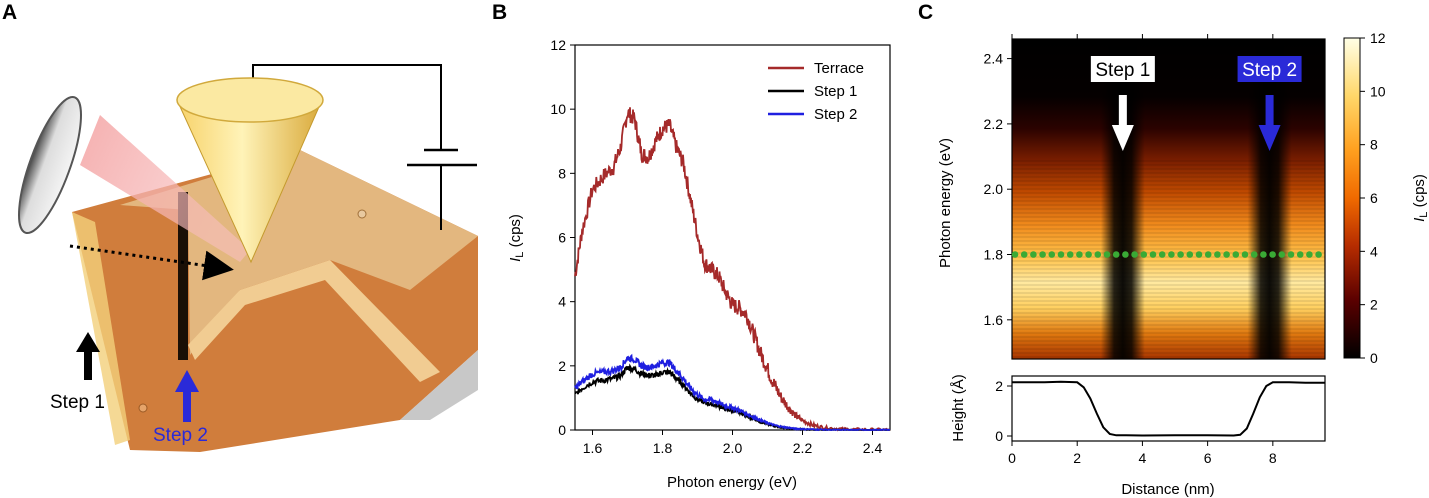 The width and height of the screenshot is (1429, 498). I want to click on profile-y-tick-label: 2, so click(999, 386).